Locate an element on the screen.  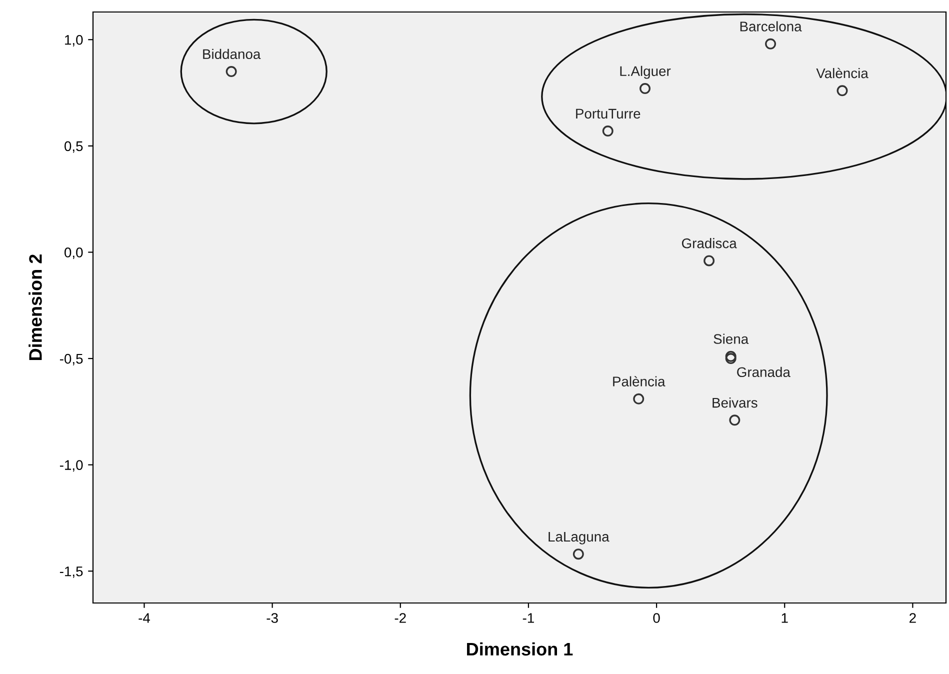
annotation: València is located at coordinates (842, 73).